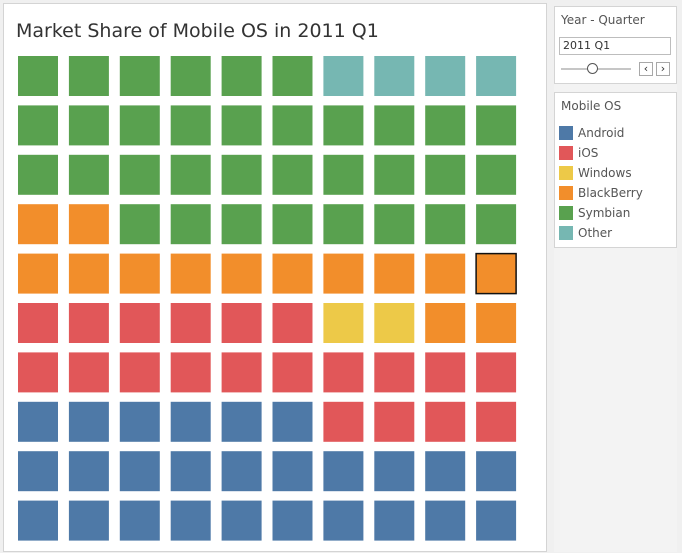 This screenshot has width=682, height=553. I want to click on previous-quarter-button: ‹, so click(646, 69).